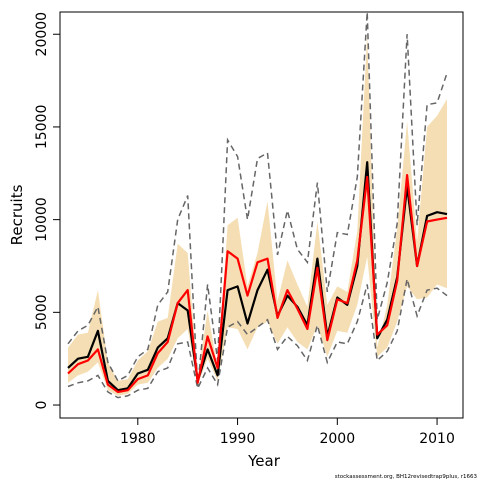  I want to click on y-tick-label: 10000, so click(42, 219).